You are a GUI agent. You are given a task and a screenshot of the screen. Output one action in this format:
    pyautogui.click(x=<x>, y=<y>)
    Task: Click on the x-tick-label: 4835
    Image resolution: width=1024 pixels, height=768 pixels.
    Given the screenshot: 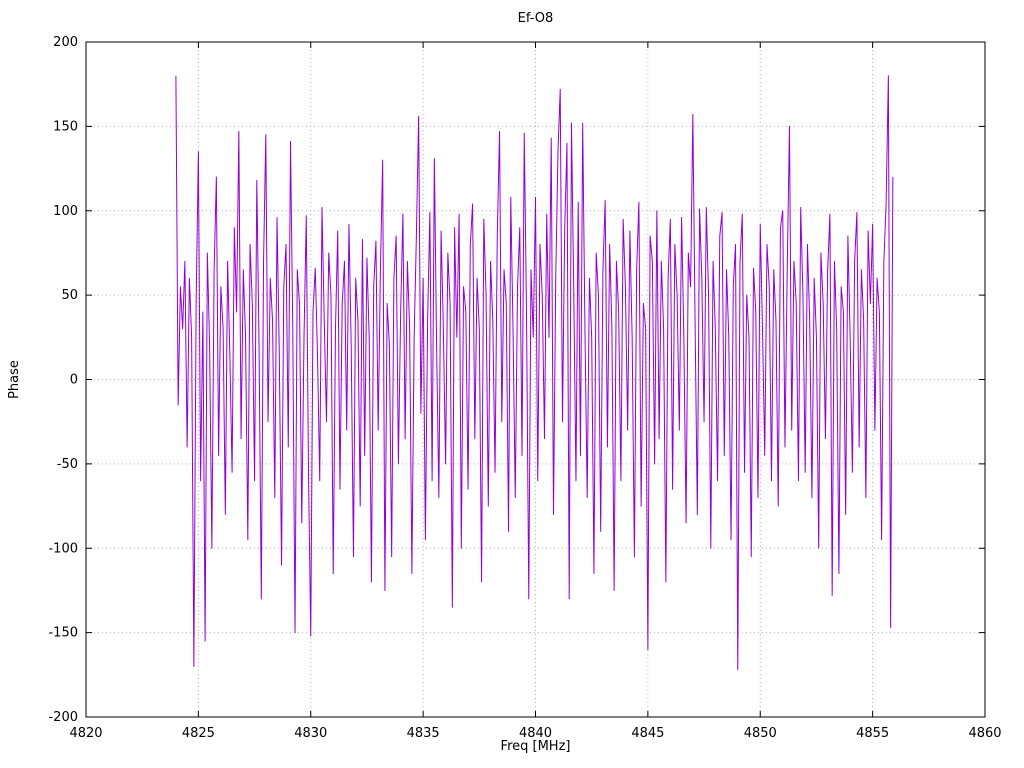 What is the action you would take?
    pyautogui.click(x=423, y=733)
    